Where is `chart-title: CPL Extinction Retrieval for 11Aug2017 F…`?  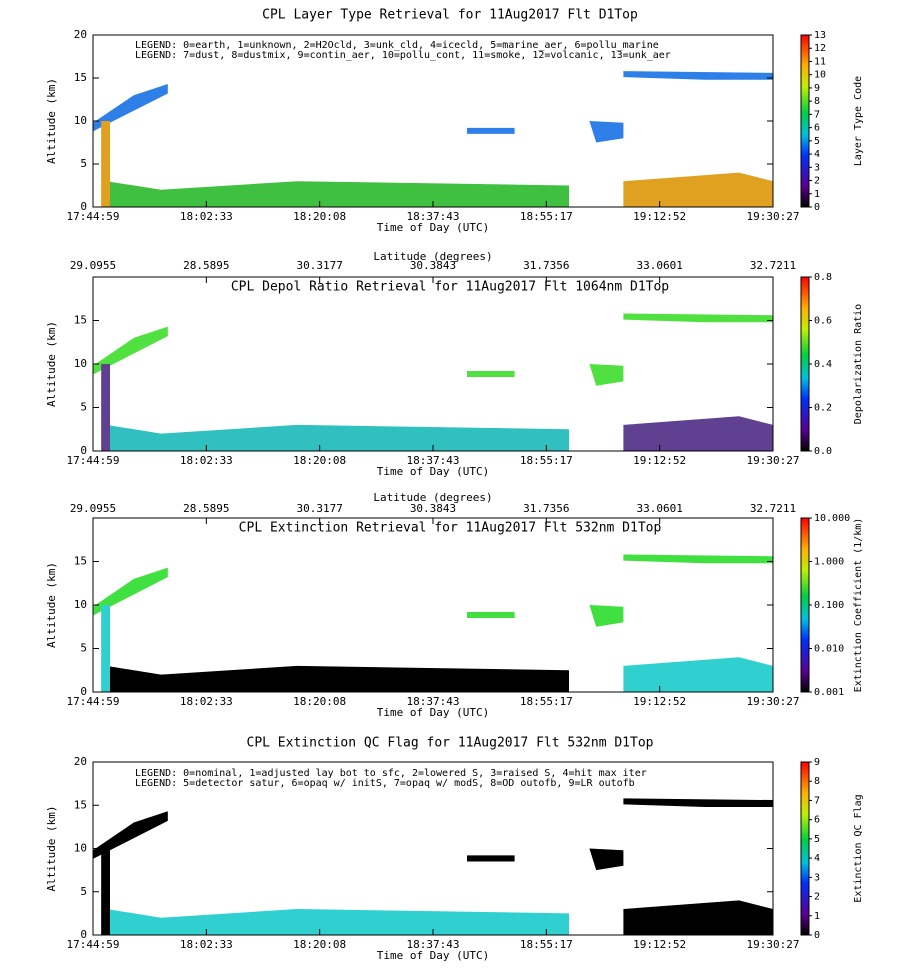 chart-title: CPL Extinction Retrieval for 11Aug2017 F… is located at coordinates (450, 528).